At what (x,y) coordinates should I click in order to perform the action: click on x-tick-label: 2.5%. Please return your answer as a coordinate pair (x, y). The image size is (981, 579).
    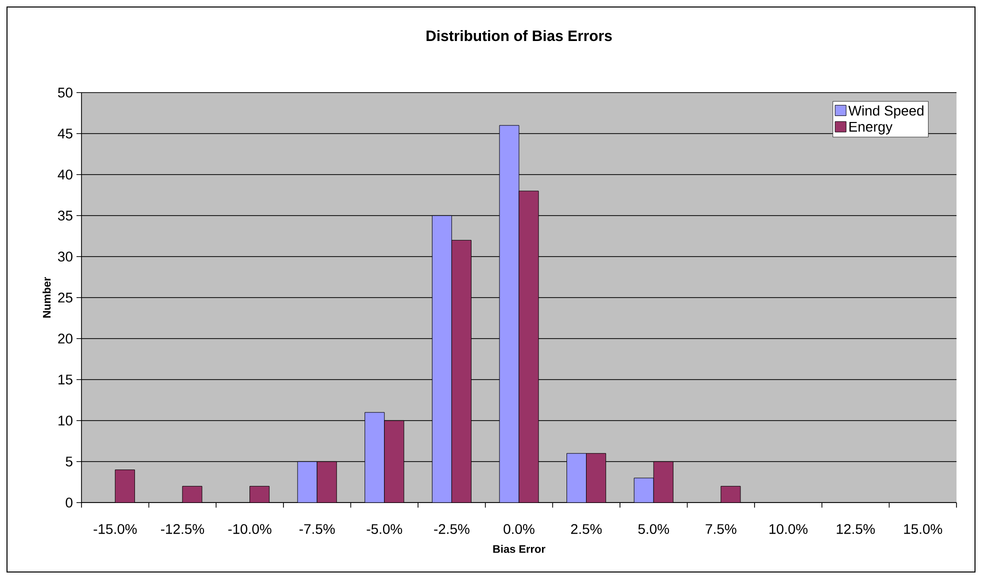
    Looking at the image, I should click on (586, 529).